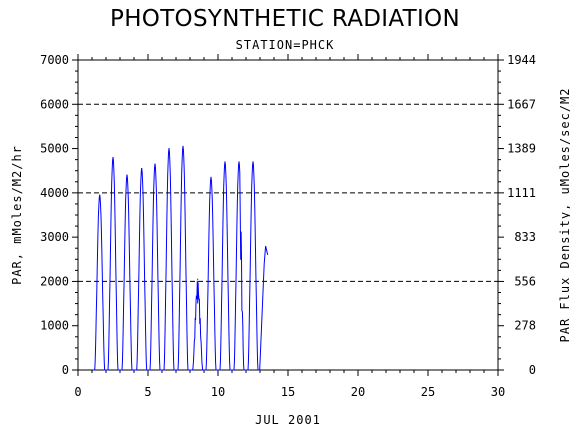 The image size is (570, 430). Describe the element at coordinates (17, 215) in the screenshot. I see `y-axis-title: PAR, mMoles/M2/hr` at that location.